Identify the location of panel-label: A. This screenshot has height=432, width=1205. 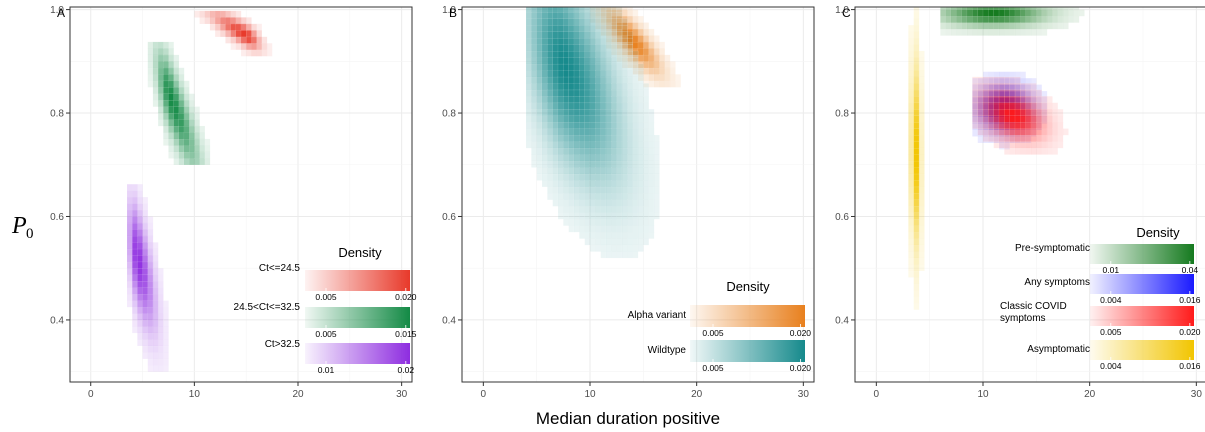
(61, 13).